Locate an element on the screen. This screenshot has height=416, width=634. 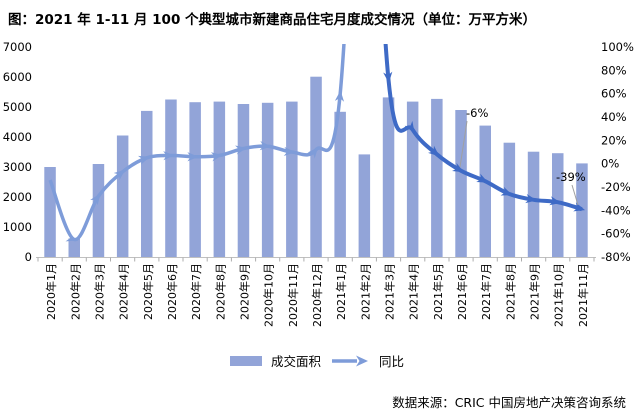
y-right-tick-label: 100% is located at coordinates (617, 47).